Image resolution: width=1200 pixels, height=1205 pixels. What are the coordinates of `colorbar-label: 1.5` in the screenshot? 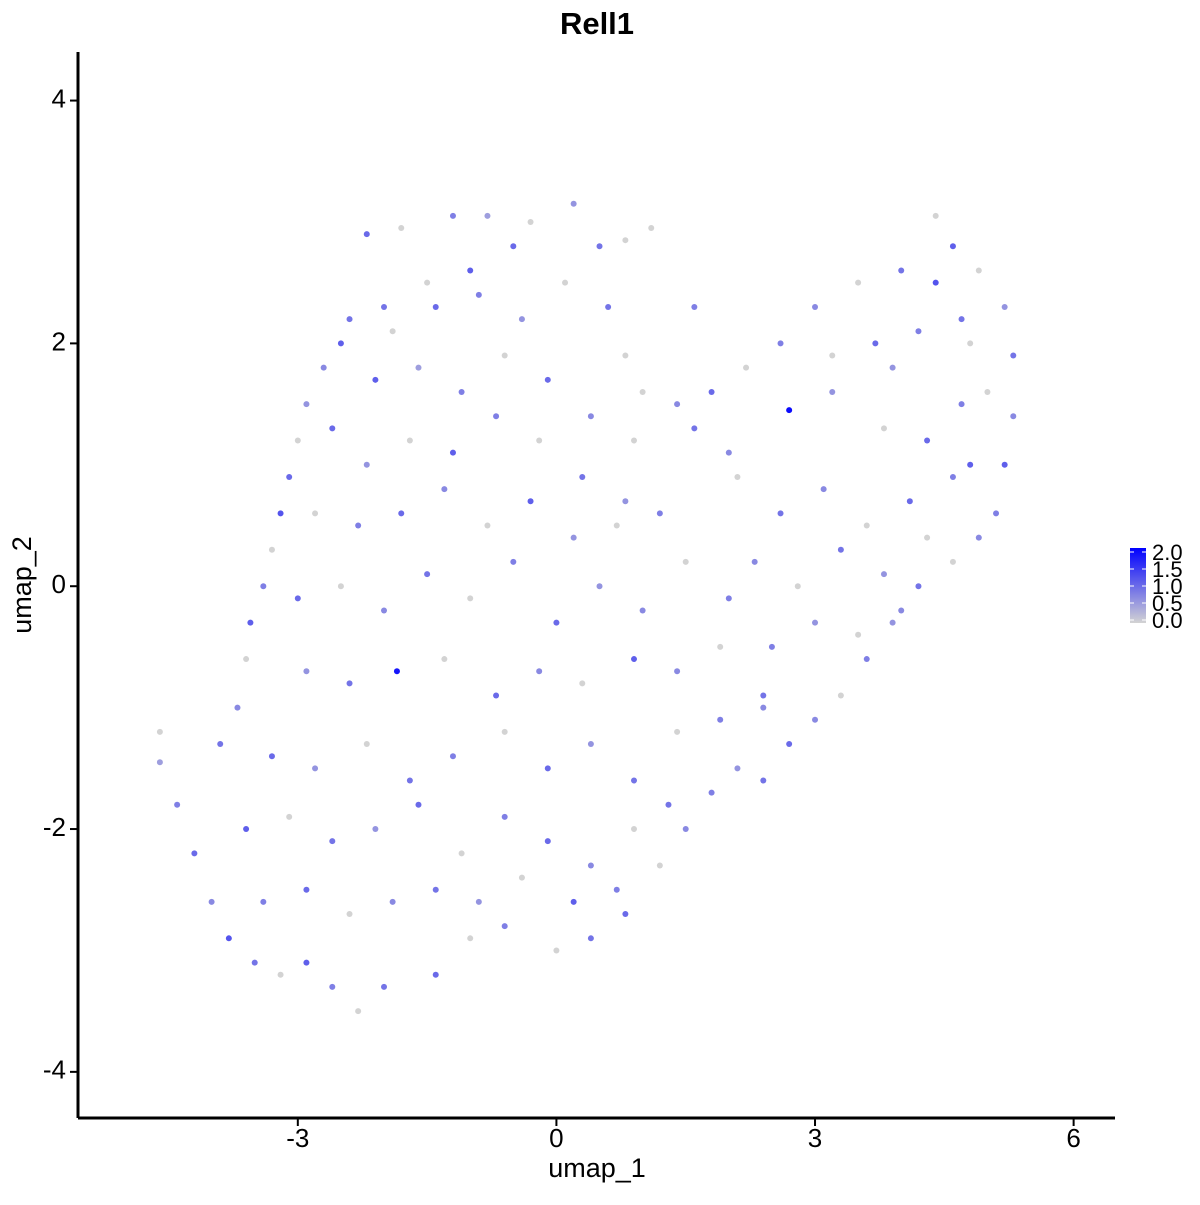 It's located at (1167, 569).